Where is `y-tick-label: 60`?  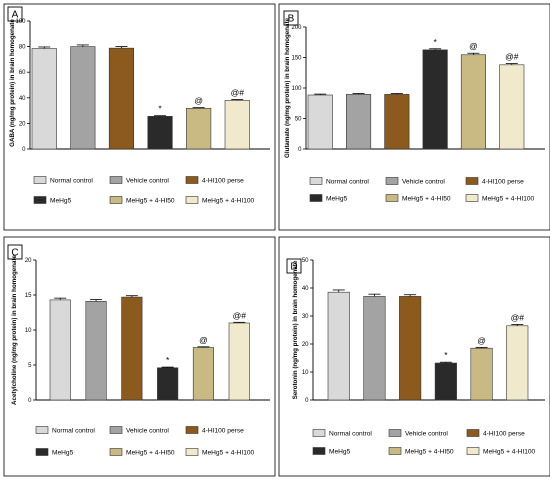
y-tick-label: 60 is located at coordinates (22, 73).